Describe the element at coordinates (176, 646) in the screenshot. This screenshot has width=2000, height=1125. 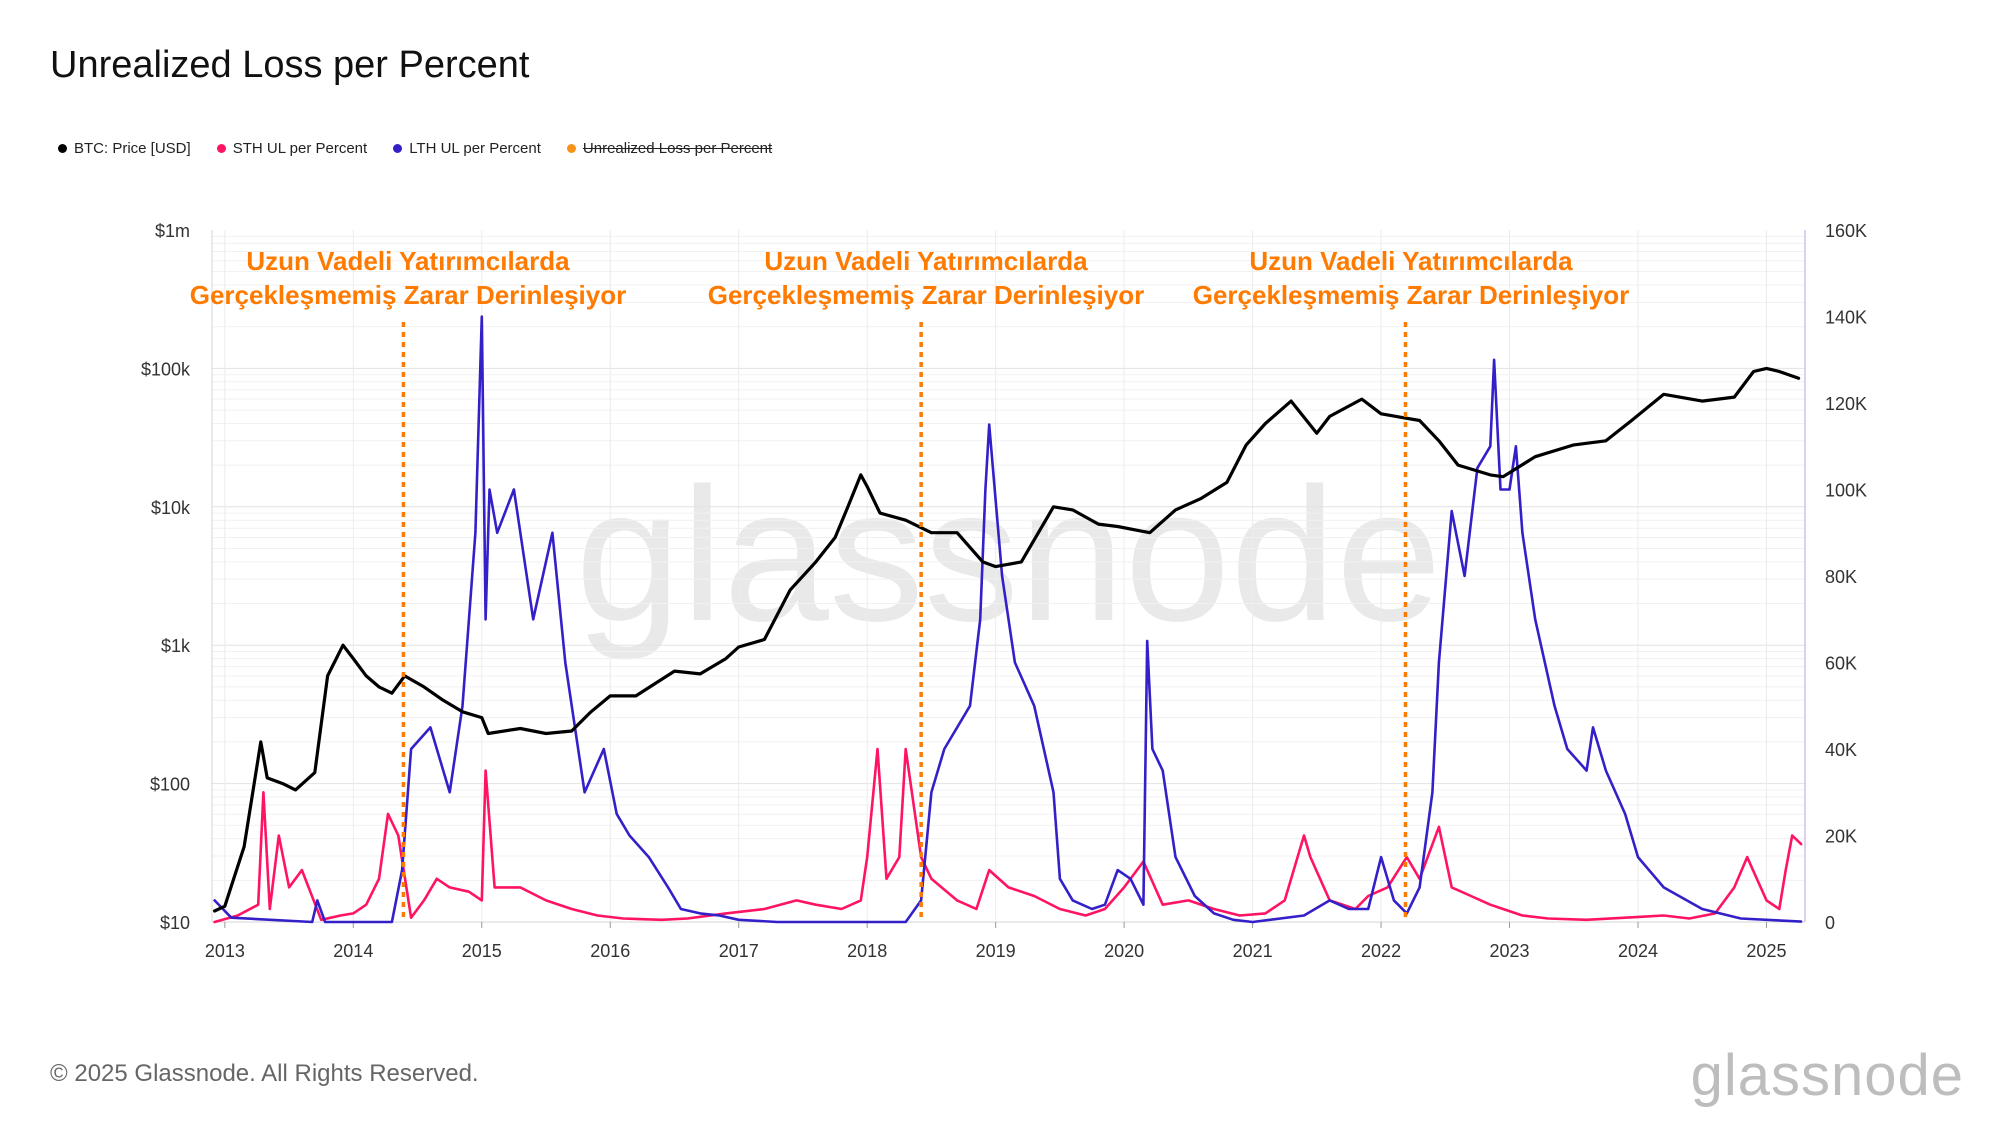
I see `y-left-tick-label: $1k` at that location.